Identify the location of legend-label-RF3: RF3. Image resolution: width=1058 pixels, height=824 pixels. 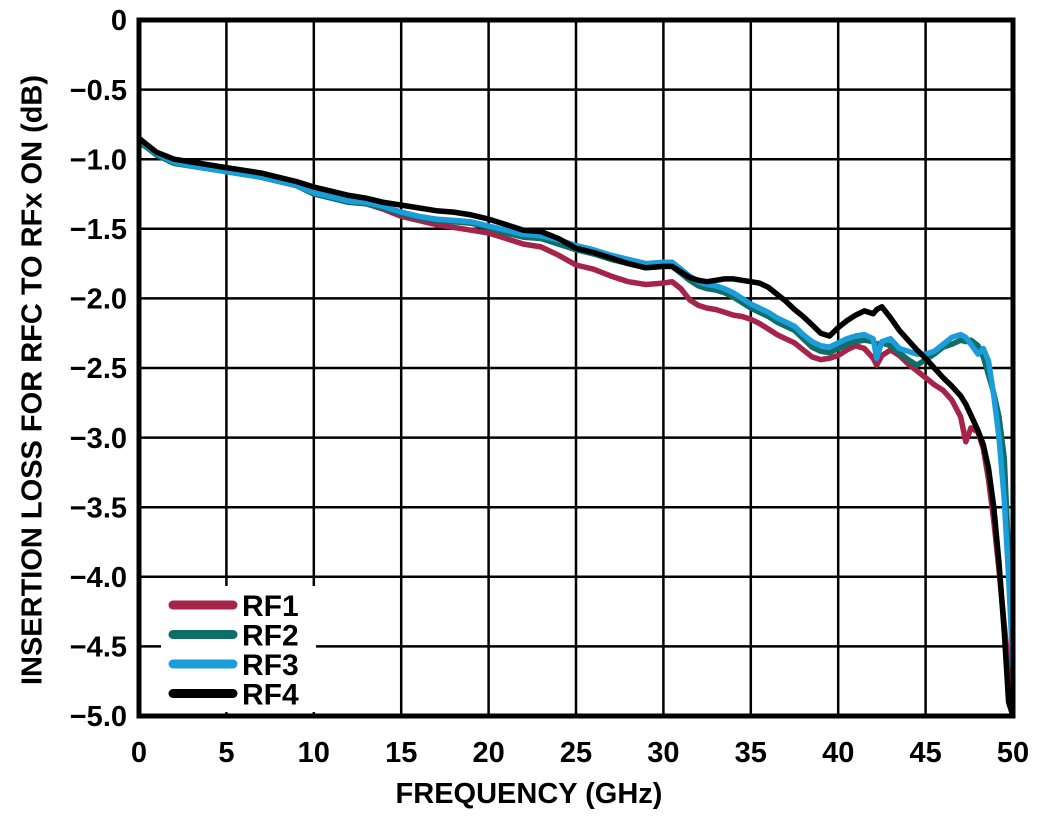
(270, 665).